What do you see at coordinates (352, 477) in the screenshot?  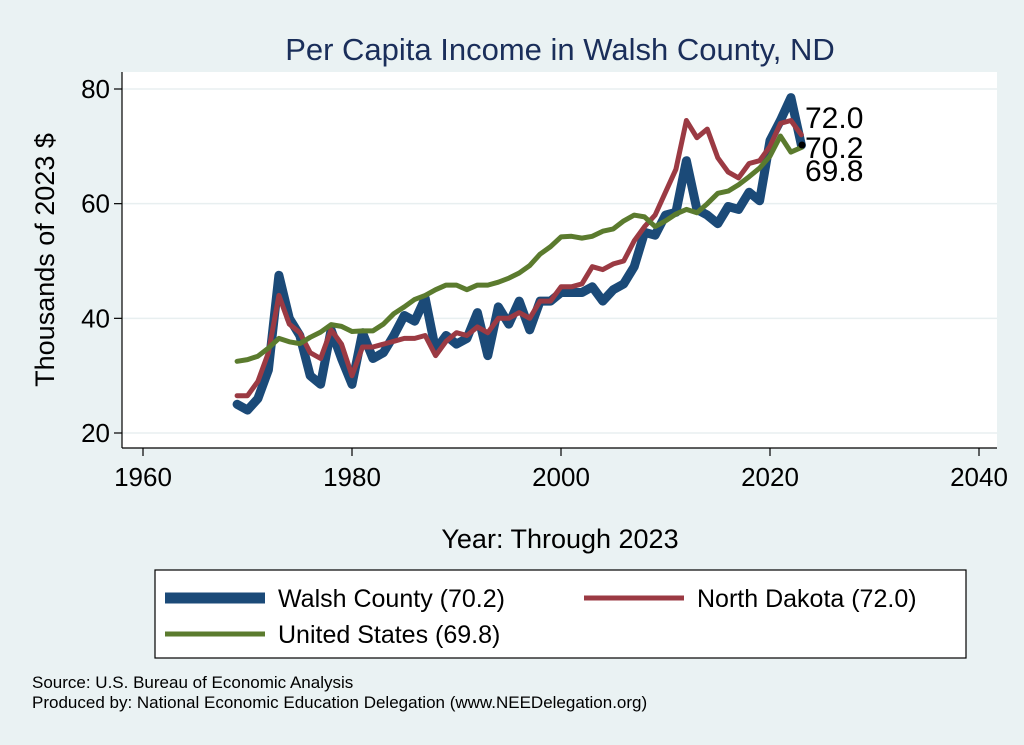 I see `x-tick-label: 1980` at bounding box center [352, 477].